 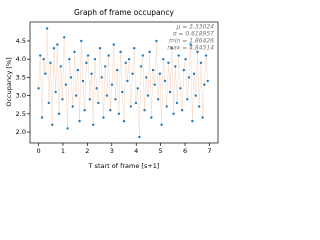 I want to click on x-tick-label: 7, so click(x=209, y=151).